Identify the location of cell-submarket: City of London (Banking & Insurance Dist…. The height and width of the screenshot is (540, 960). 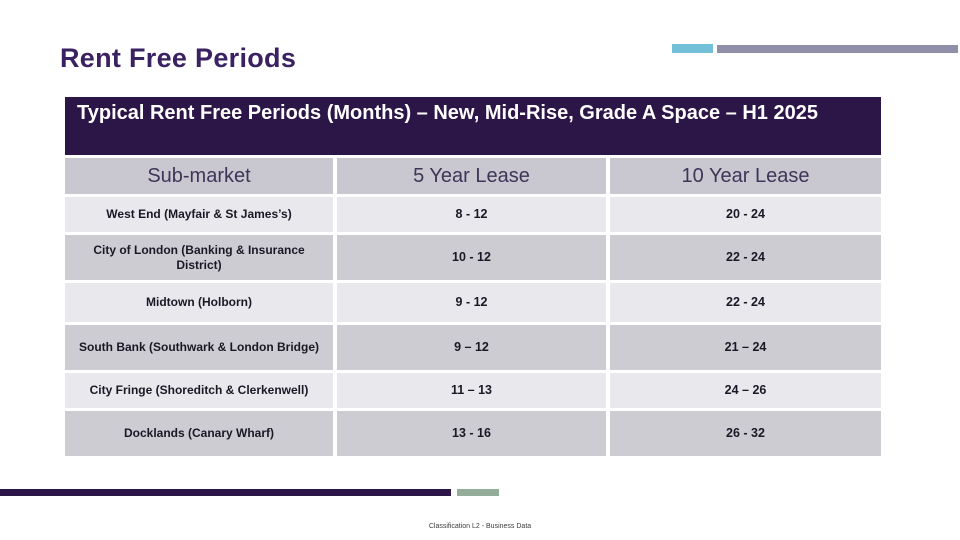
(200, 257).